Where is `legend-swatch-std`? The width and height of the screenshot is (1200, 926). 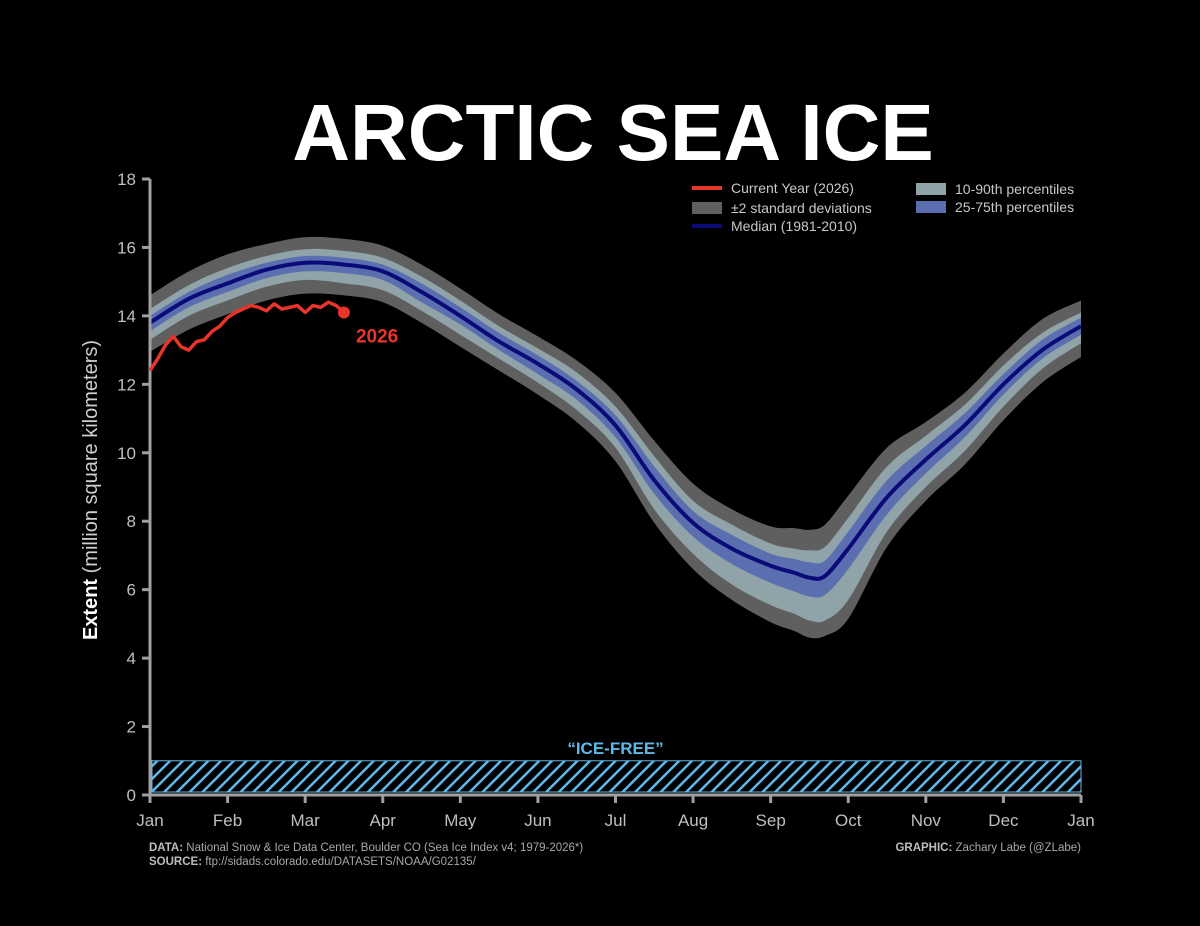 legend-swatch-std is located at coordinates (707, 208).